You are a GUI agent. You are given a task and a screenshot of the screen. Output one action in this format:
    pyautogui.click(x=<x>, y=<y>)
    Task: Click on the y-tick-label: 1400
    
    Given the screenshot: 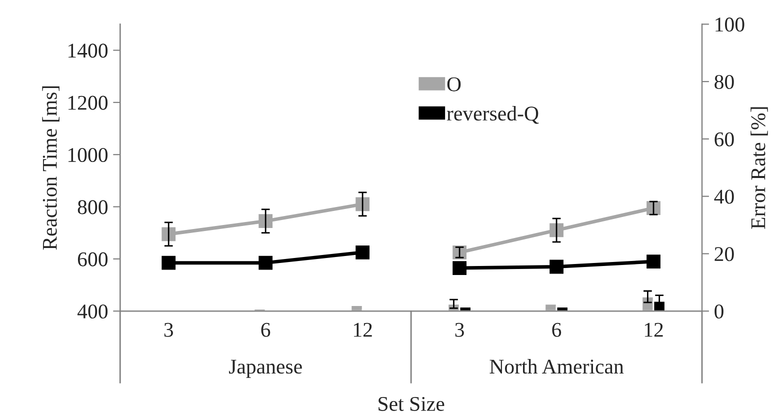 What is the action you would take?
    pyautogui.click(x=88, y=51)
    